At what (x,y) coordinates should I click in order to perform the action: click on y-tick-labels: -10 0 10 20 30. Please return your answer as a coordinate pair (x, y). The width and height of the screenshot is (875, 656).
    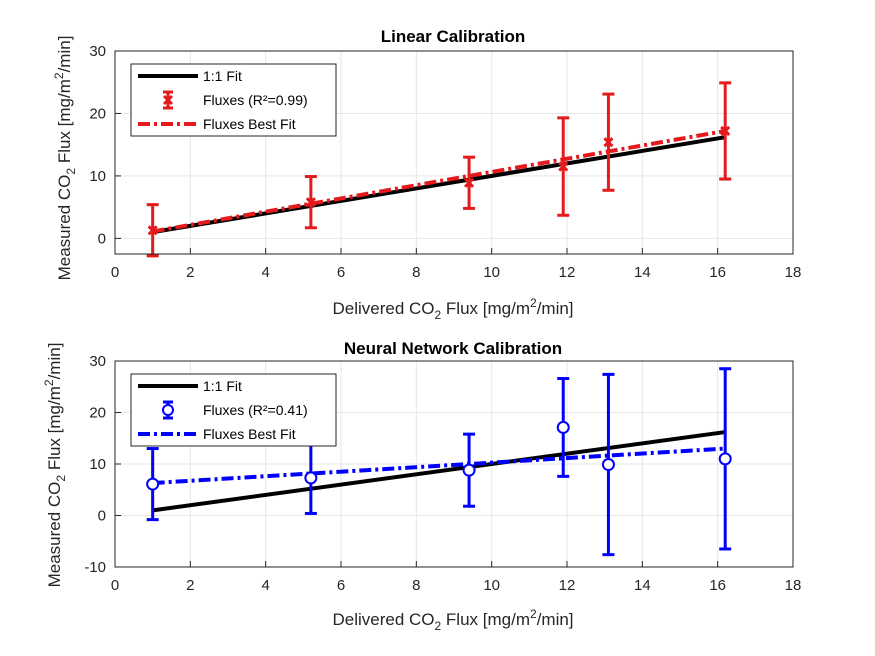
    Looking at the image, I should click on (102, 464).